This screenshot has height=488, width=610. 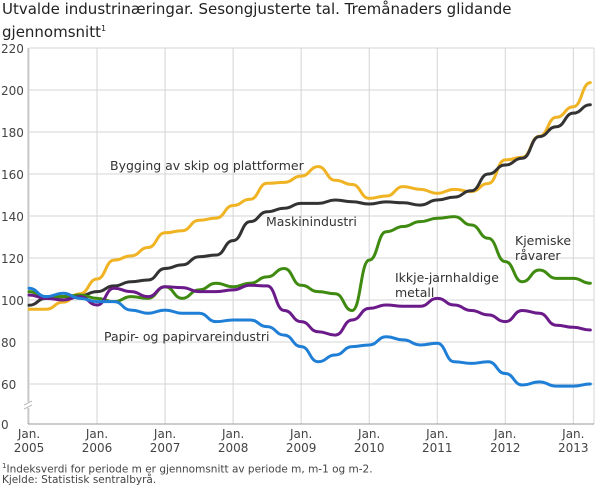 What do you see at coordinates (12, 259) in the screenshot?
I see `y-tick-label: 120` at bounding box center [12, 259].